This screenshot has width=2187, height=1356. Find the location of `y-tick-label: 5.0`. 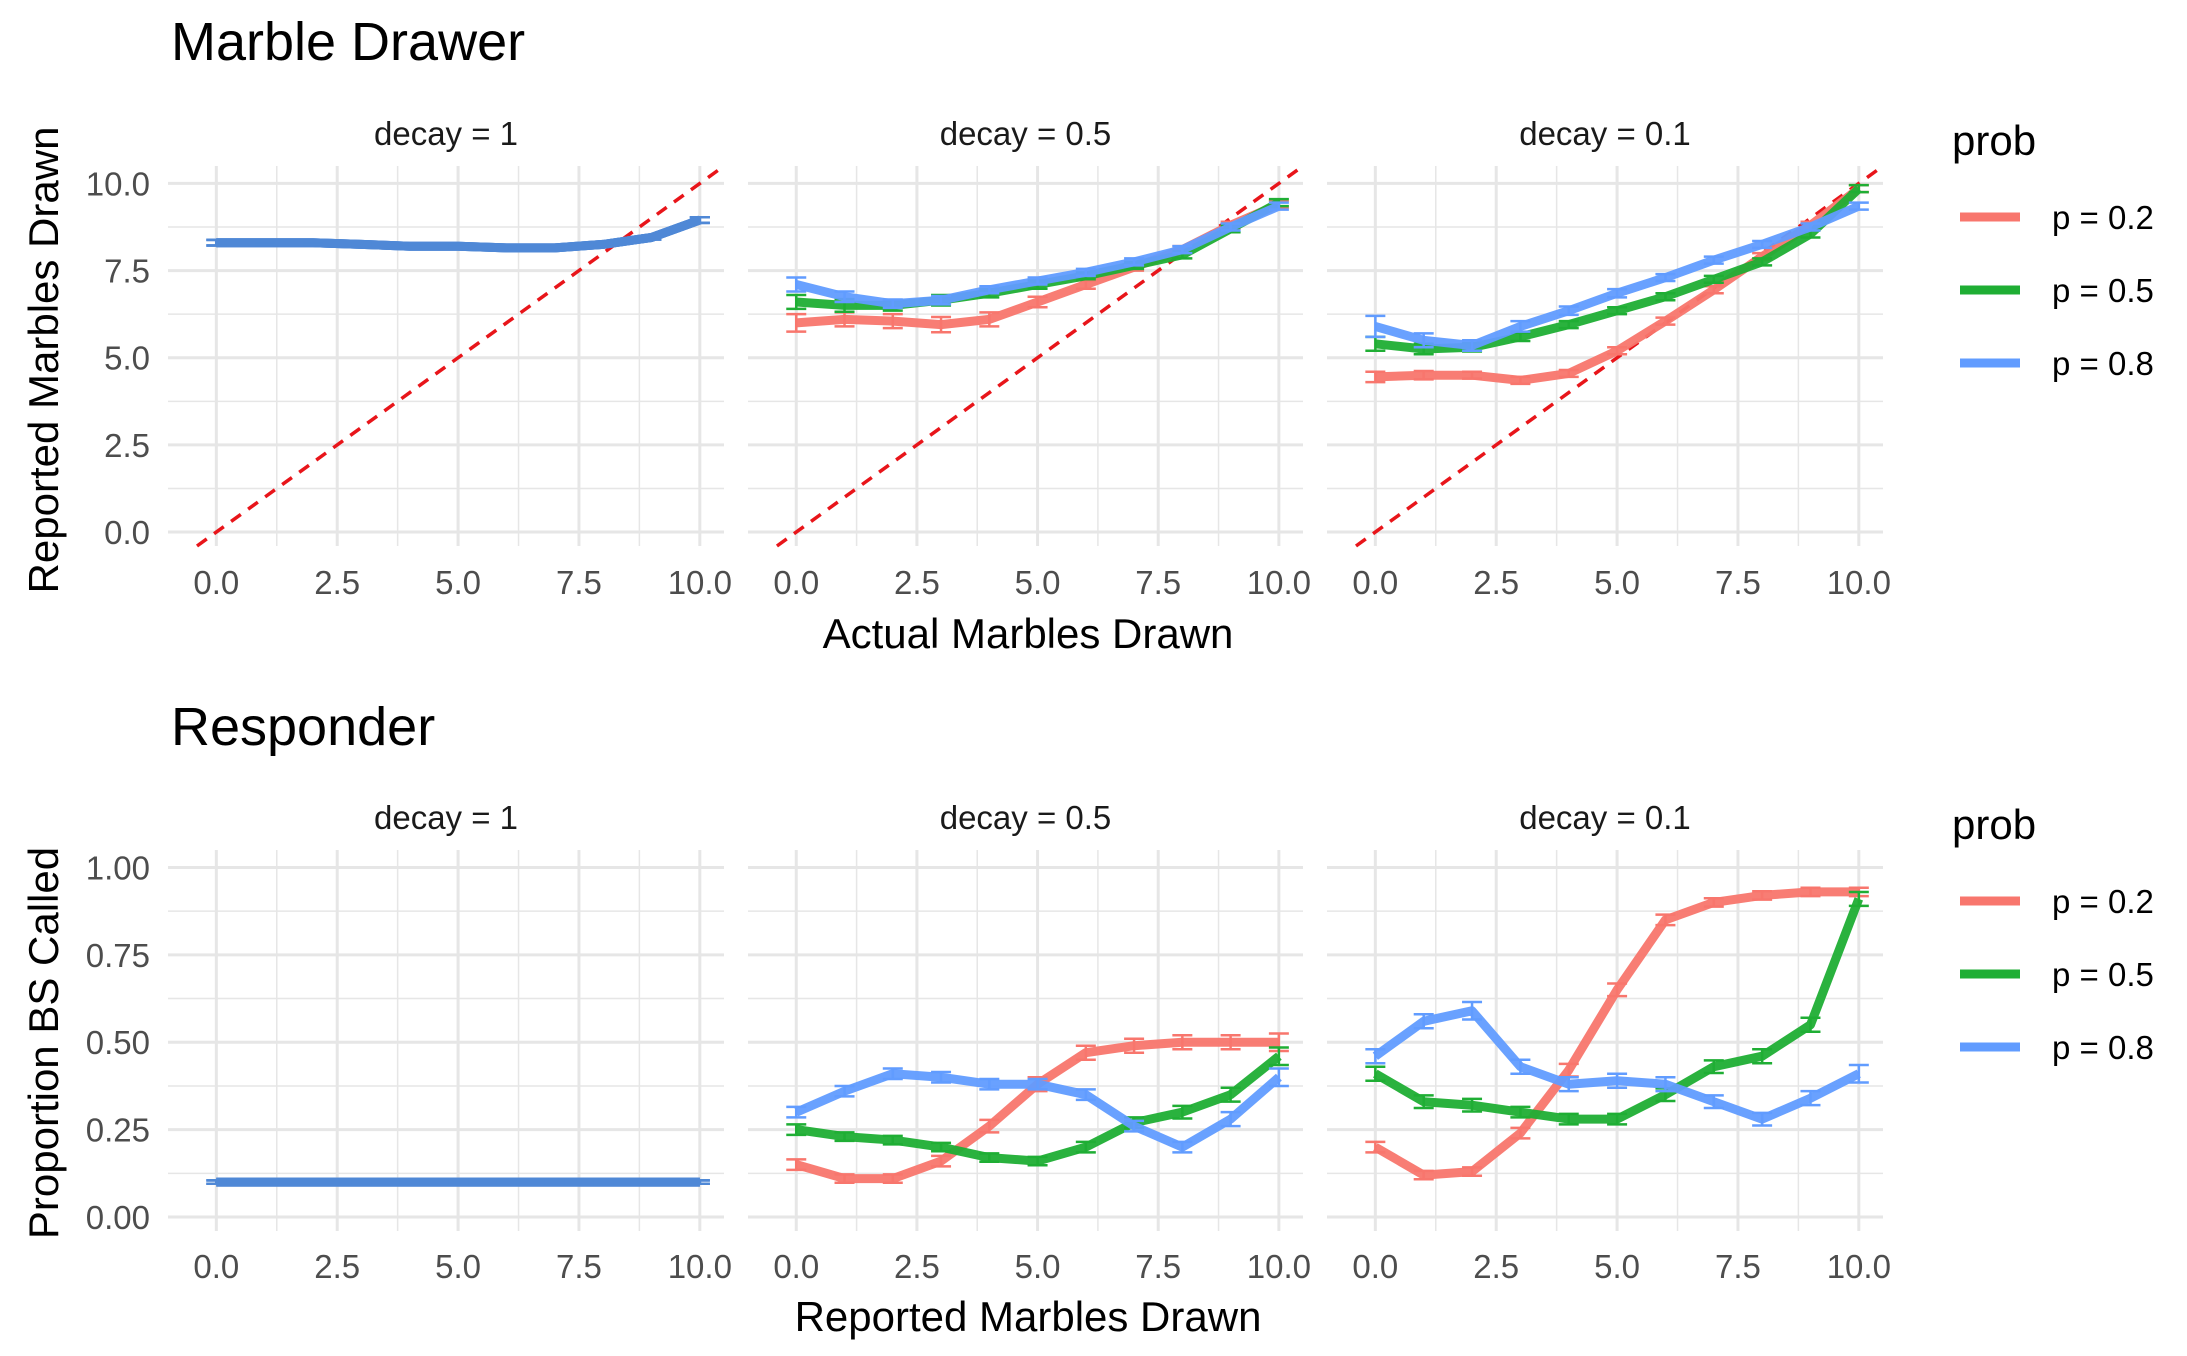

y-tick-label: 5.0 is located at coordinates (127, 358).